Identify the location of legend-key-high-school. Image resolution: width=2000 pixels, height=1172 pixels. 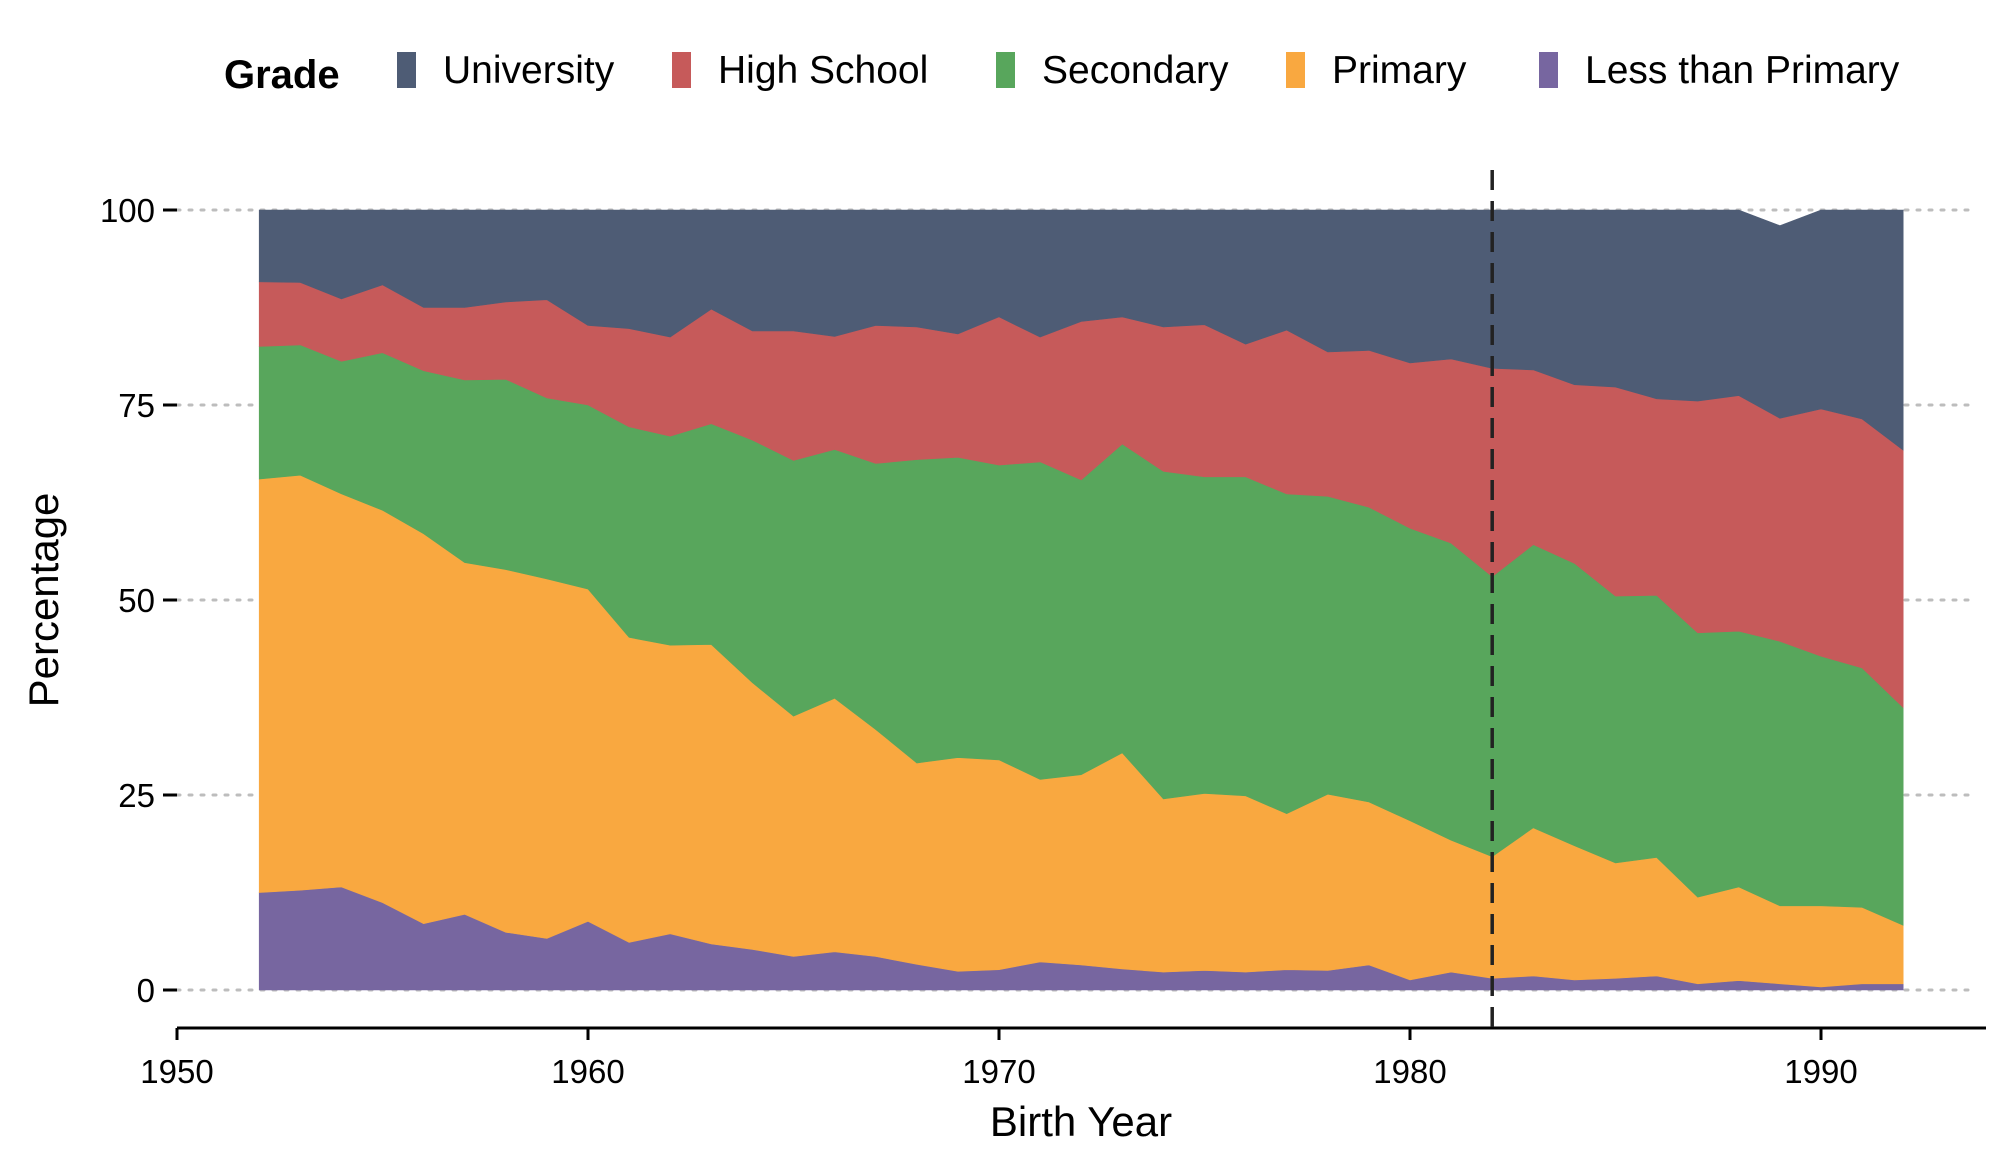
(681, 70).